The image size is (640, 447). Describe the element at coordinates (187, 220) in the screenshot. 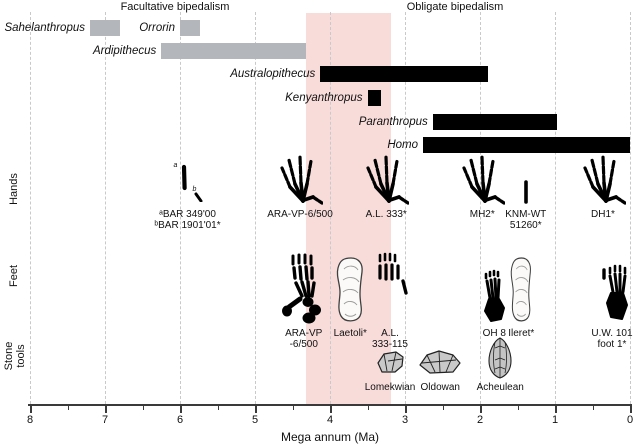

I see `hand-specimen-label: ᵃBAR 349'00 ᵇBAR 1901'01*` at that location.